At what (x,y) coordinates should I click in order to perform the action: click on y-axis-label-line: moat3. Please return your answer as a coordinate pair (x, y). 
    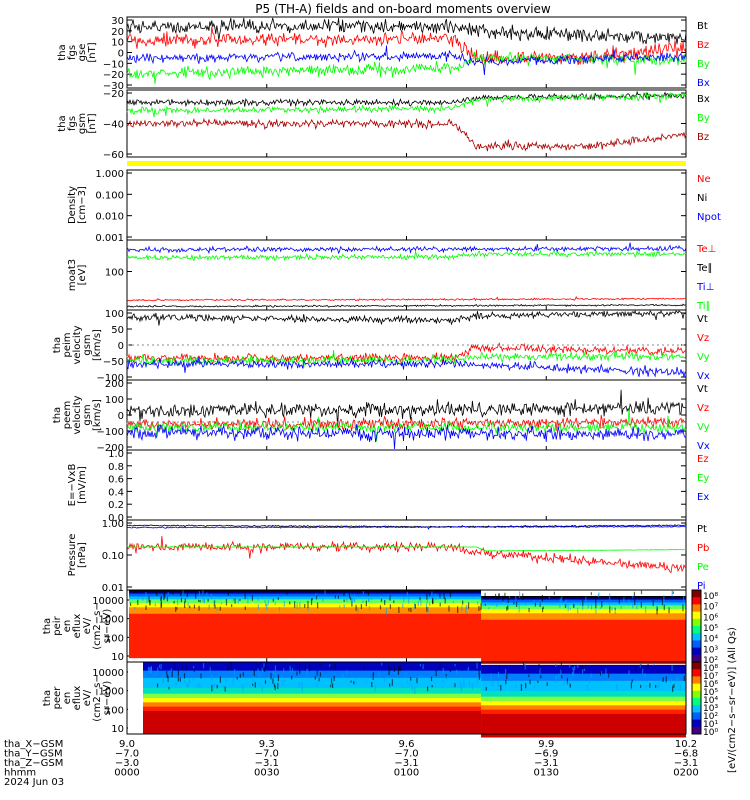
    Looking at the image, I should click on (72, 275).